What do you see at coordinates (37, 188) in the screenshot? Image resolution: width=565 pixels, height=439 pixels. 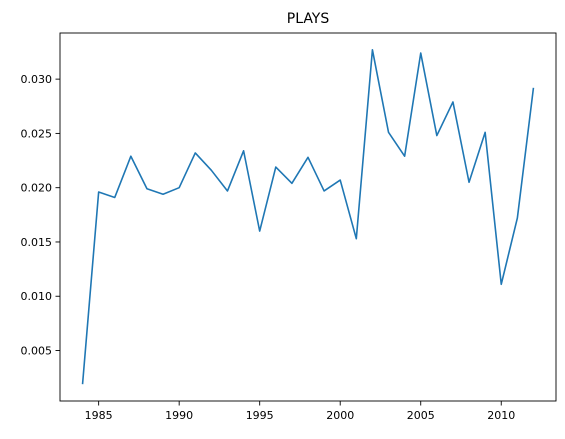 I see `y-tick-label: 0.020` at bounding box center [37, 188].